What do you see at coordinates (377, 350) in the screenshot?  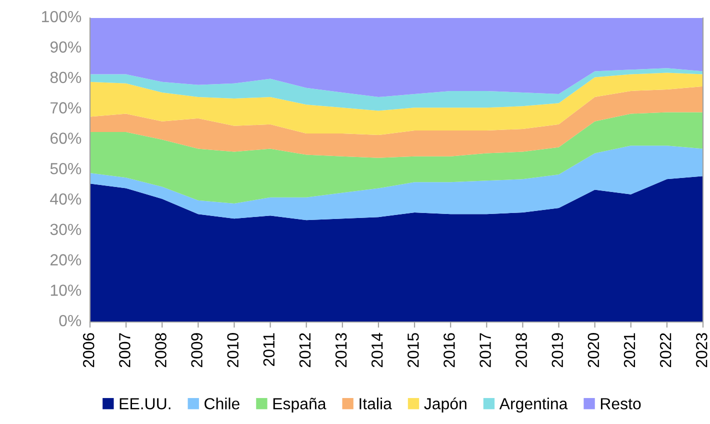 I see `x-tick-label: 2014` at bounding box center [377, 350].